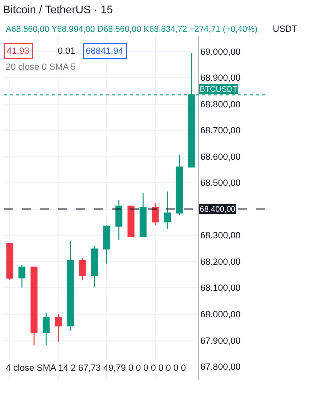  Describe the element at coordinates (220, 341) in the screenshot. I see `y-tick-label: 67.900,00` at that location.